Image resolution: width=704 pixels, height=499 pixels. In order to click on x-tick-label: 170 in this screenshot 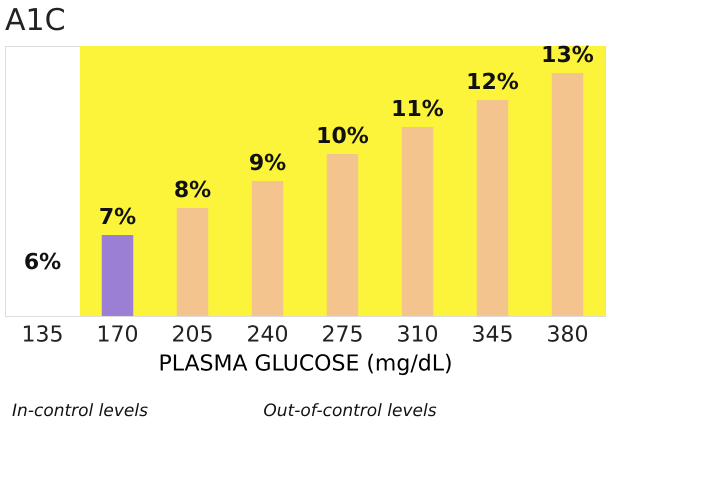, I will do `click(117, 335)`.